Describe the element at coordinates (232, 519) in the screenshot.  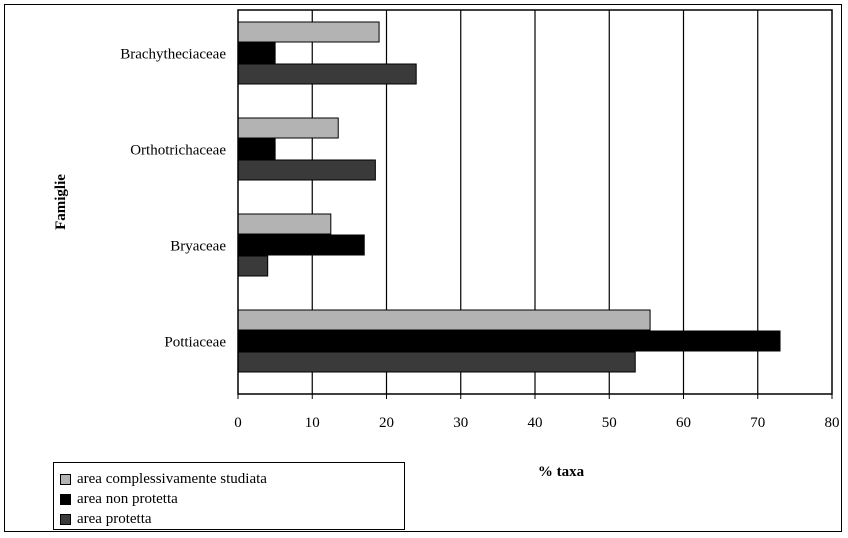
I see `legend-item: area protetta` at that location.